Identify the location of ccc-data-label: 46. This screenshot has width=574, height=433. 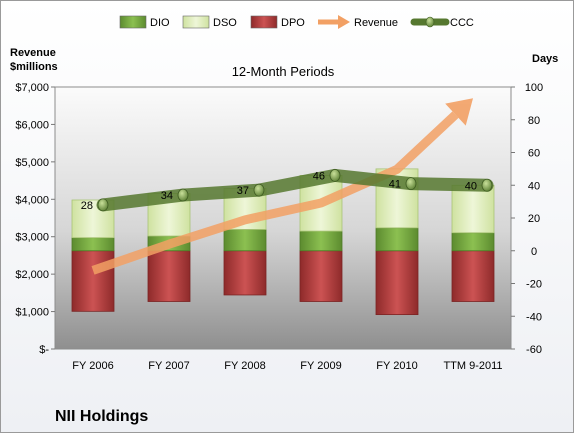
(319, 176).